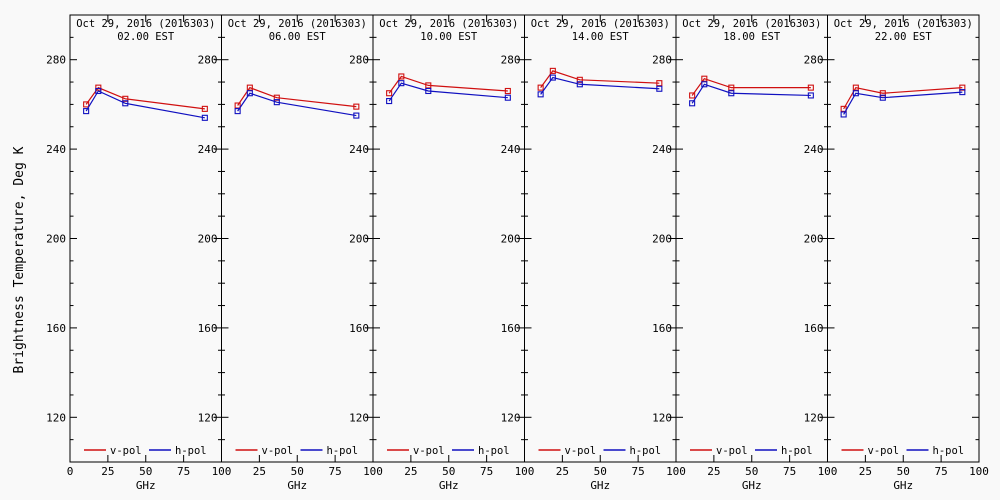  I want to click on x-tick-label: 0, so click(70, 471).